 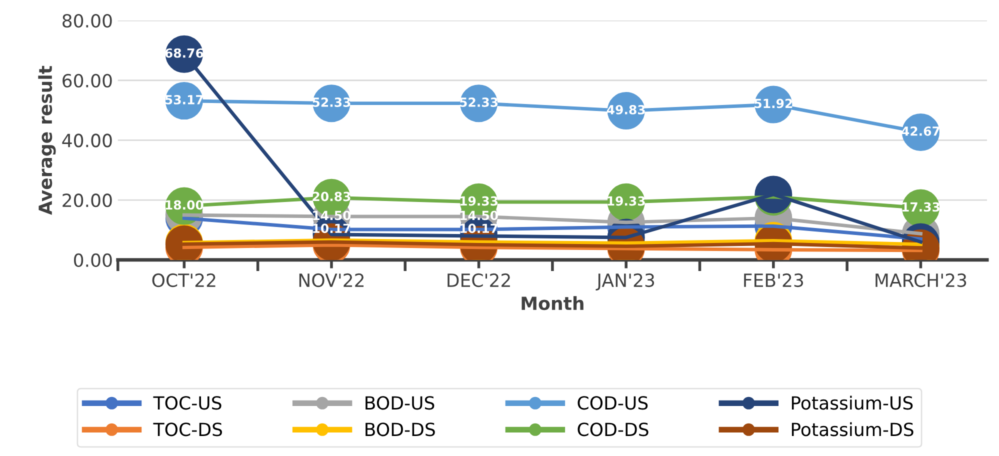 I want to click on legend-label: TOC-DS, so click(x=187, y=429).